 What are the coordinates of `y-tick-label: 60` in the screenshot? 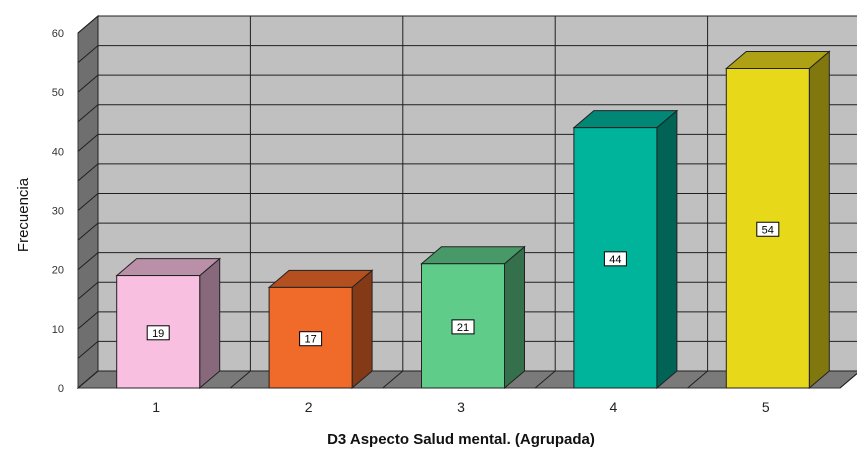 It's located at (58, 34).